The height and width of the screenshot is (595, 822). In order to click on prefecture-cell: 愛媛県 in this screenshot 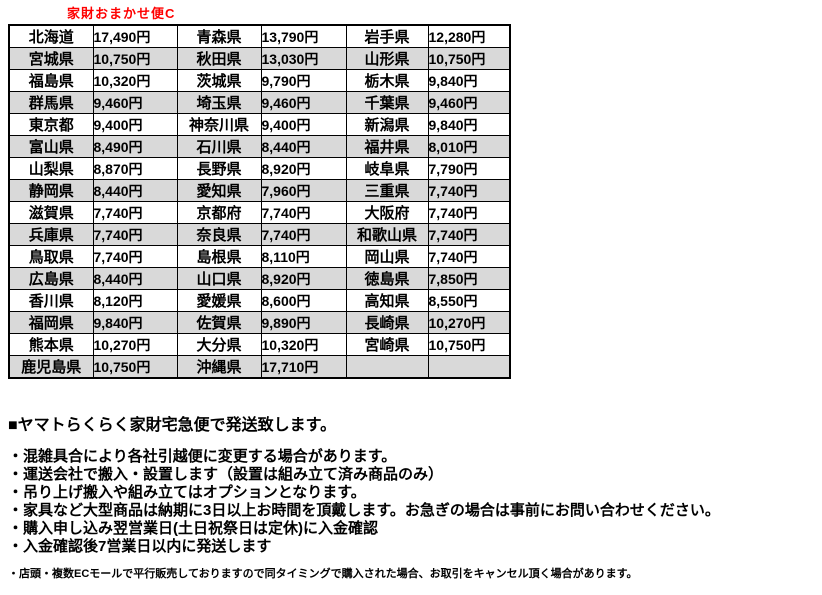, I will do `click(219, 300)`.